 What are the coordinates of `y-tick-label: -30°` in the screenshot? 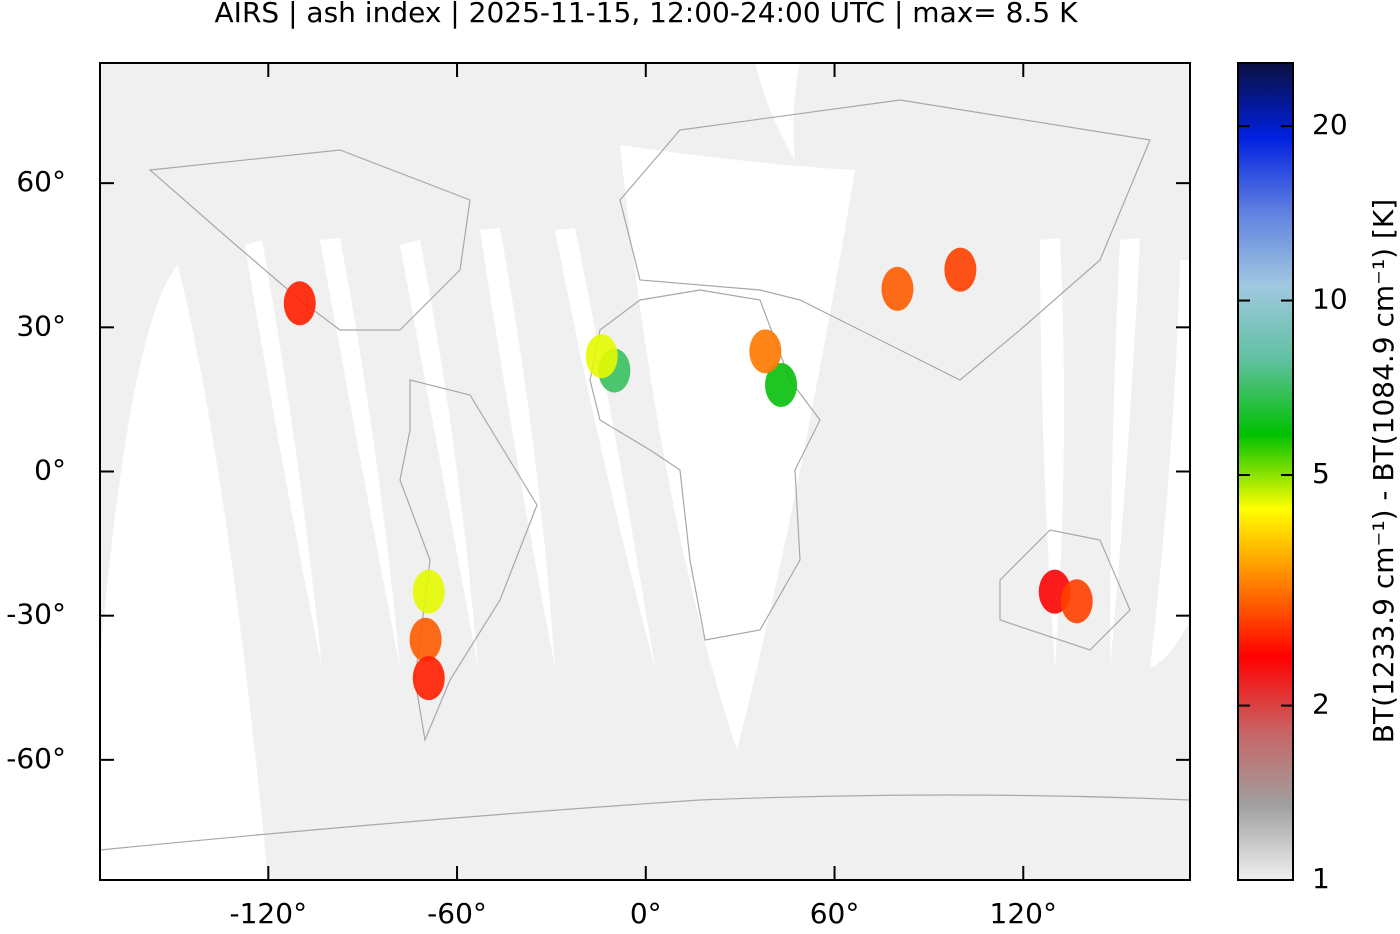 It's located at (36, 614).